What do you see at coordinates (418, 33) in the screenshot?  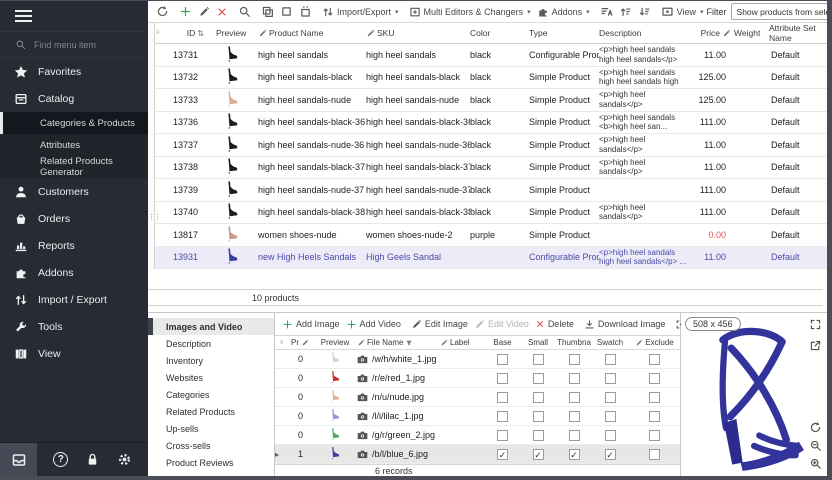 I see `column-header-sku: SKU` at bounding box center [418, 33].